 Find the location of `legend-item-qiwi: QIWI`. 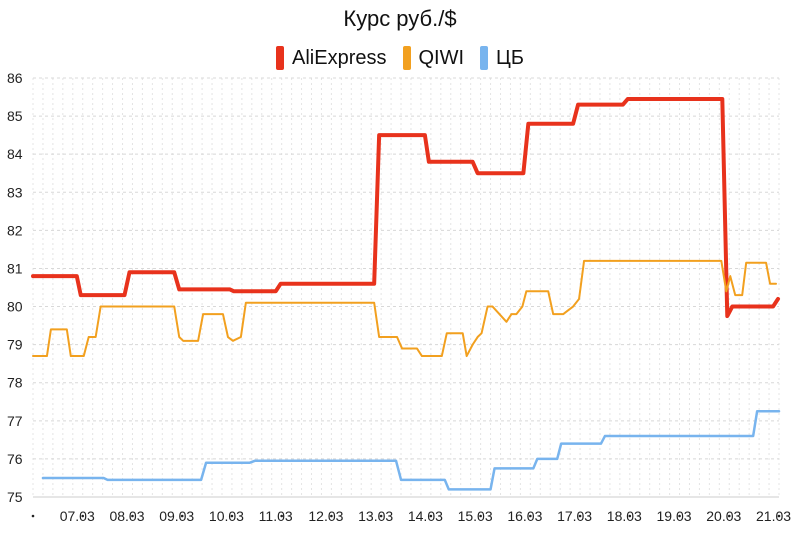

legend-item-qiwi: QIWI is located at coordinates (433, 58).